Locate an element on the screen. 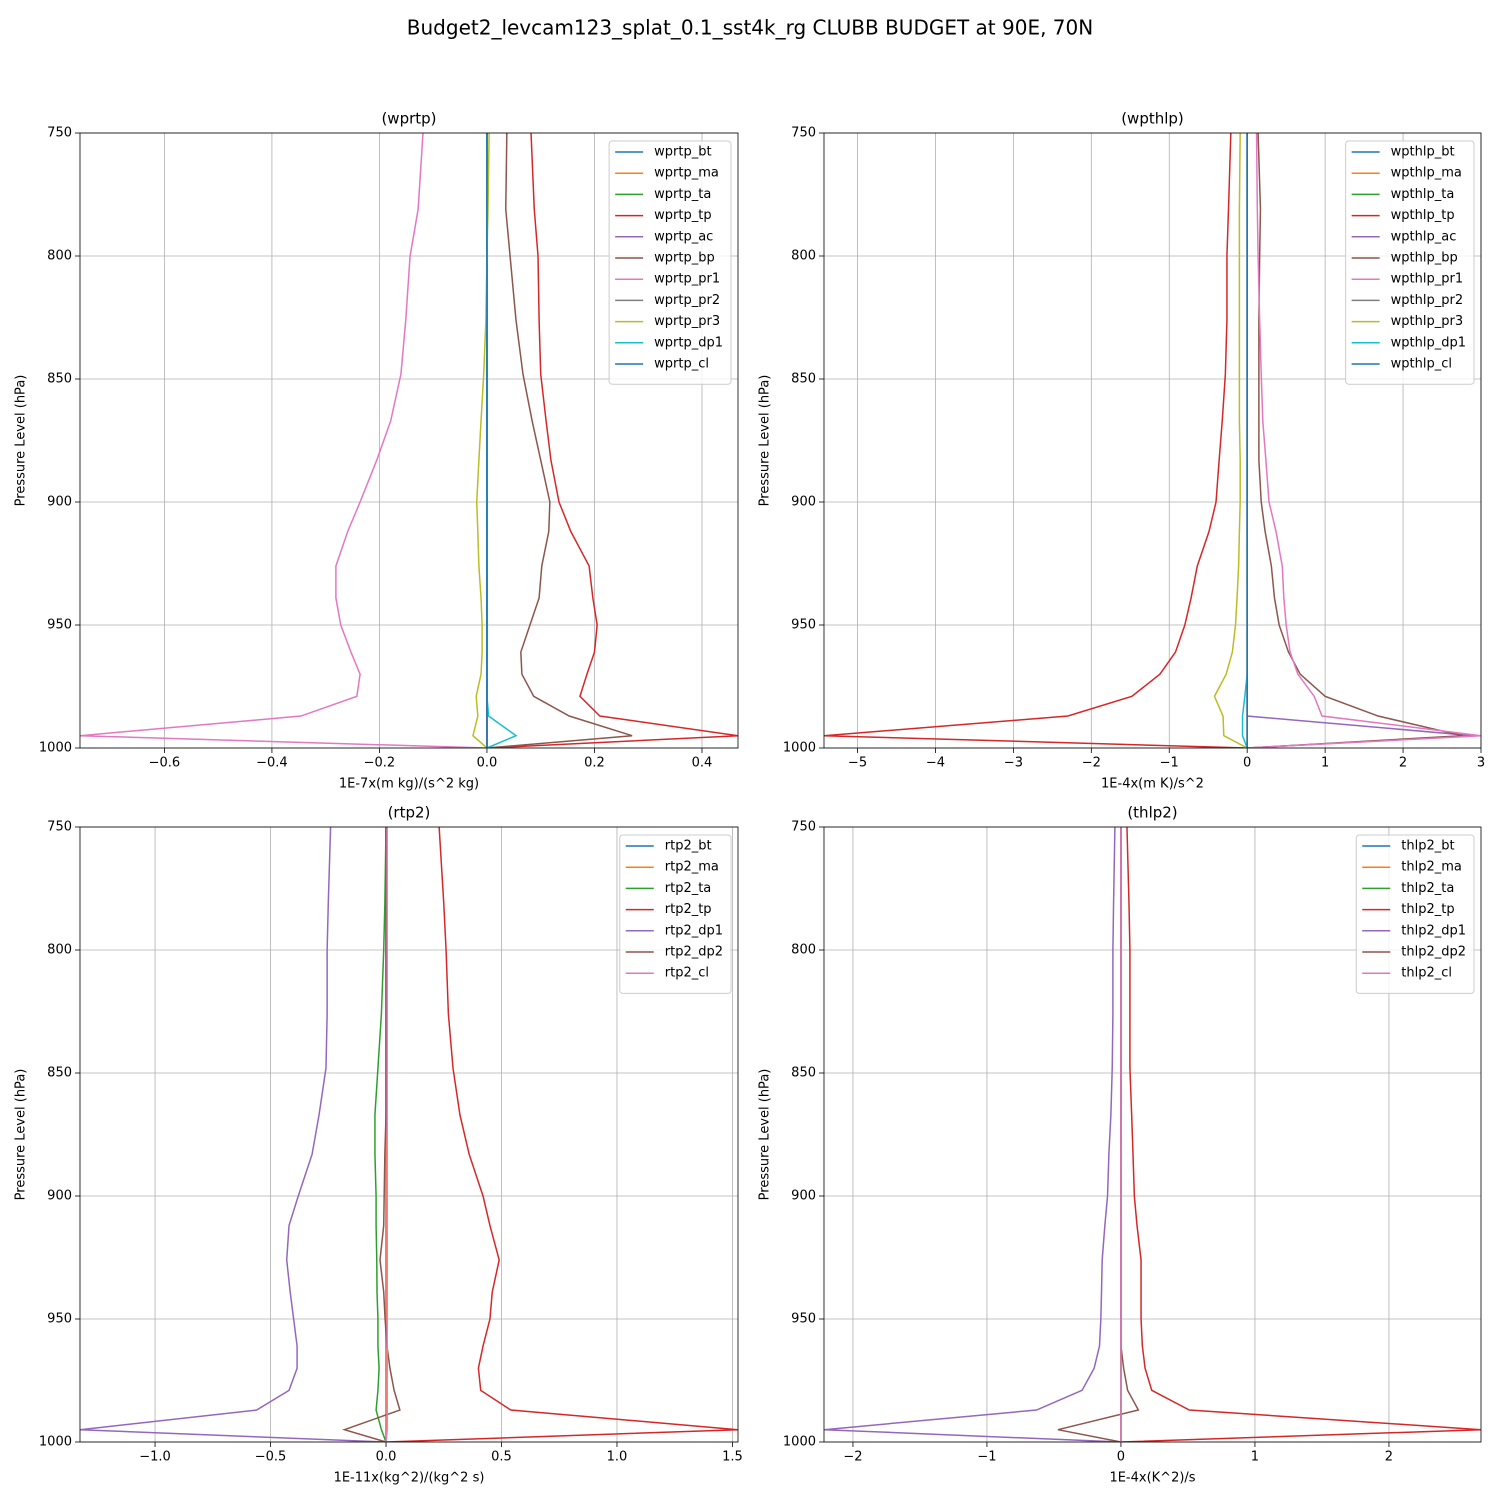 This screenshot has height=1500, width=1500. legend-label: wpthlp_cl is located at coordinates (1421, 364).